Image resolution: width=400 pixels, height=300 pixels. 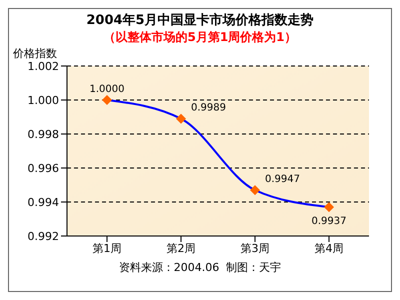 I want to click on y-tick-label: 0.992, so click(x=43, y=236).